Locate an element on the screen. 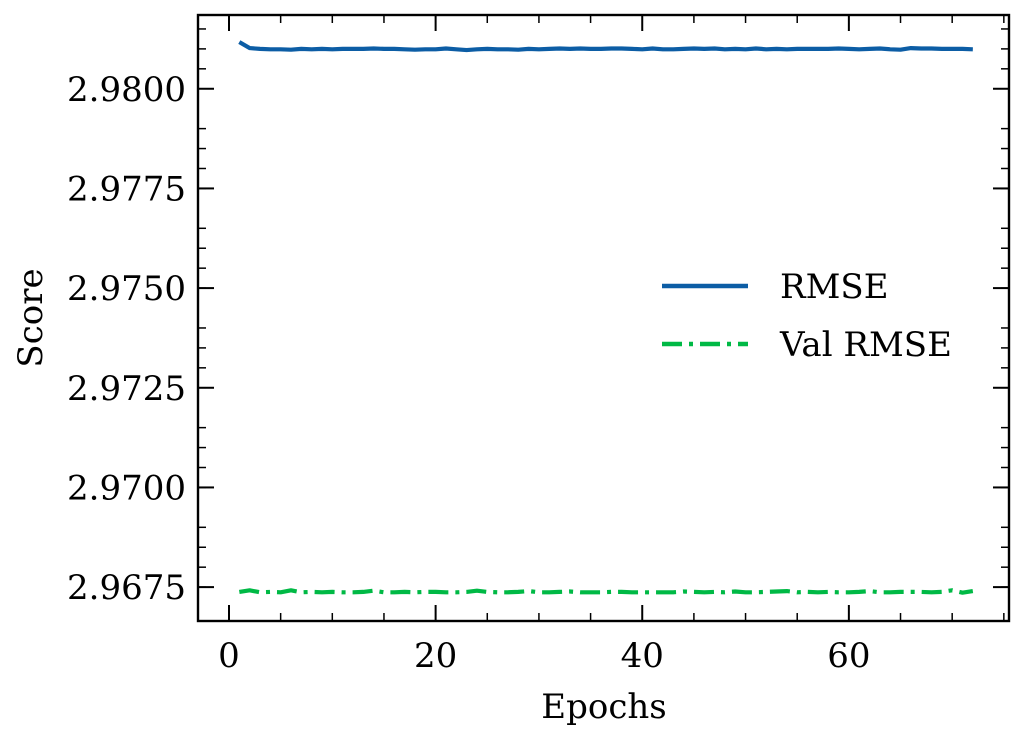 This screenshot has width=1027, height=741. y-tick-label: 2.9750 is located at coordinates (126, 289).